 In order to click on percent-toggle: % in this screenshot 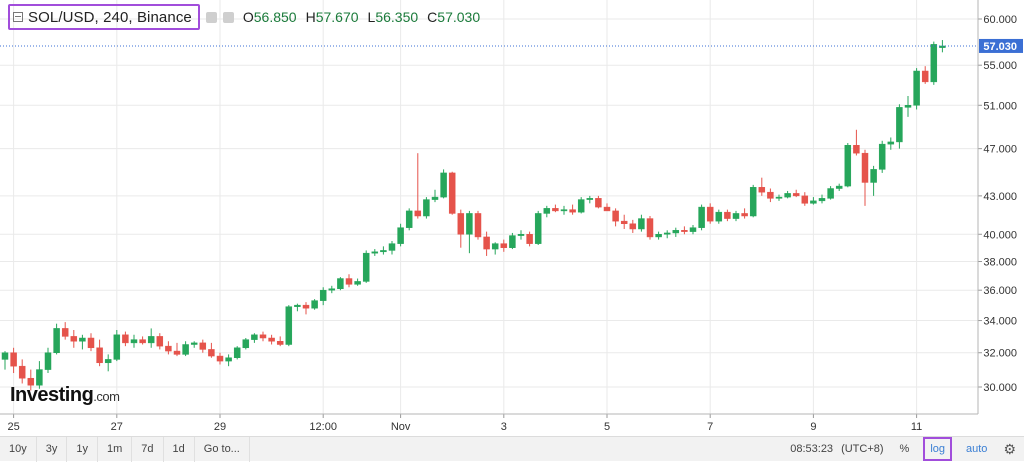, I will do `click(904, 449)`.